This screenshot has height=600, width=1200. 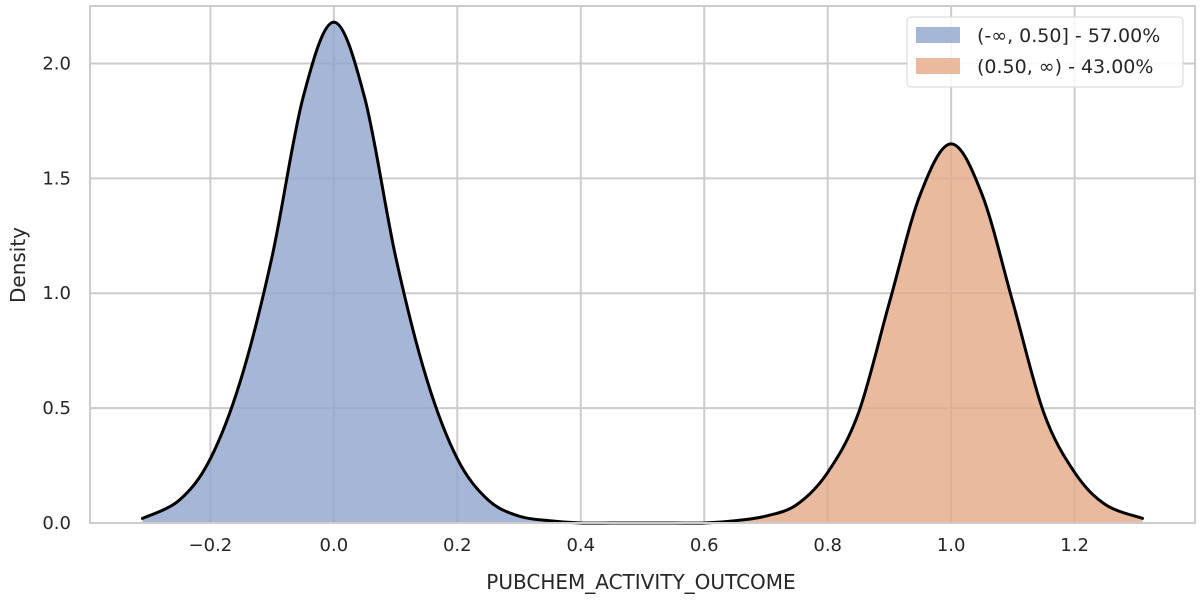 What do you see at coordinates (457, 545) in the screenshot?
I see `x-tick-label: 0.2` at bounding box center [457, 545].